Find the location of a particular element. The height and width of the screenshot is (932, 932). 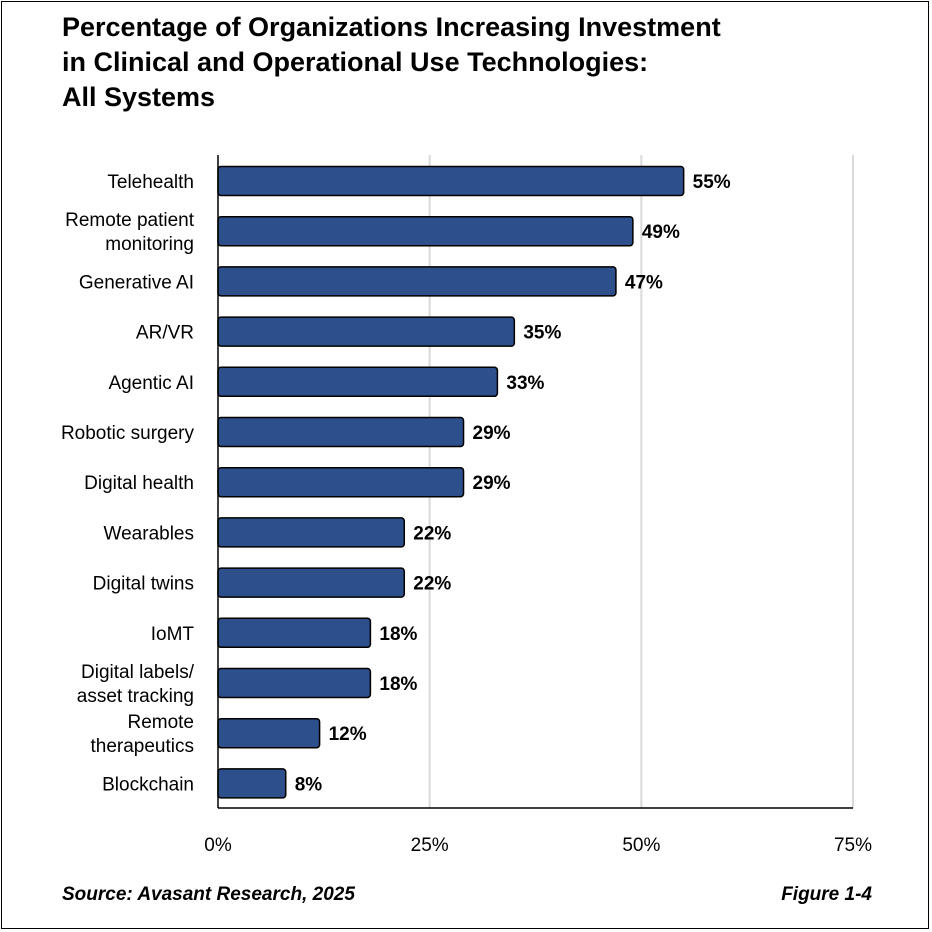

value-label-3: 35% is located at coordinates (542, 333).